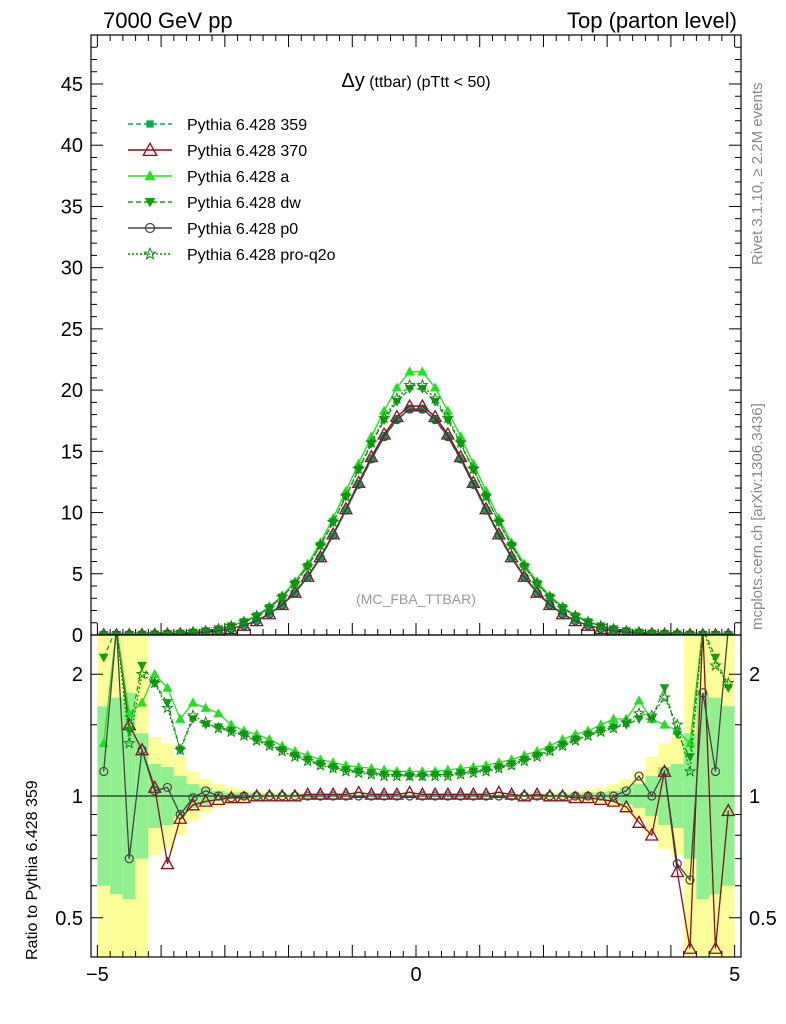  What do you see at coordinates (415, 81) in the screenshot?
I see `plot-title: Δy (ttbar) (pTtt < 50)` at bounding box center [415, 81].